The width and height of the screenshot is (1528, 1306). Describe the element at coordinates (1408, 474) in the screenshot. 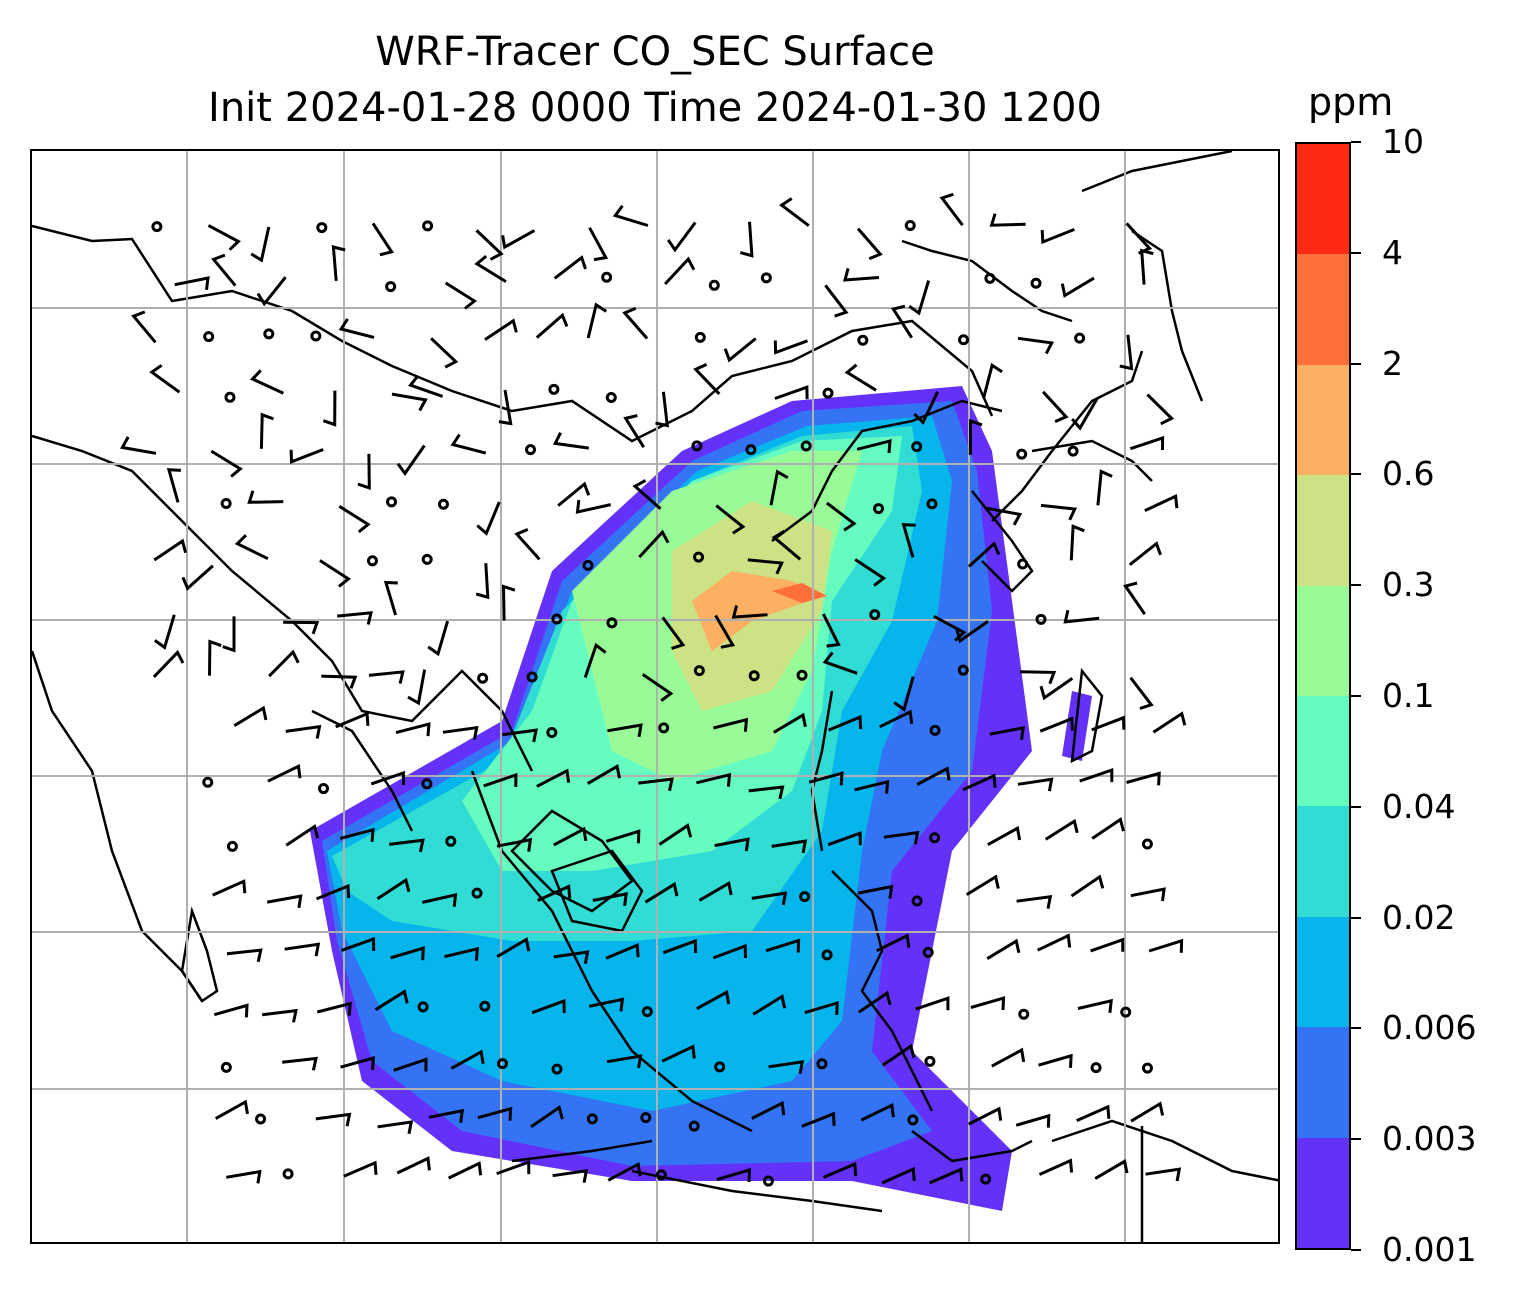

I see `colorbar-tick-label: 0.6` at that location.